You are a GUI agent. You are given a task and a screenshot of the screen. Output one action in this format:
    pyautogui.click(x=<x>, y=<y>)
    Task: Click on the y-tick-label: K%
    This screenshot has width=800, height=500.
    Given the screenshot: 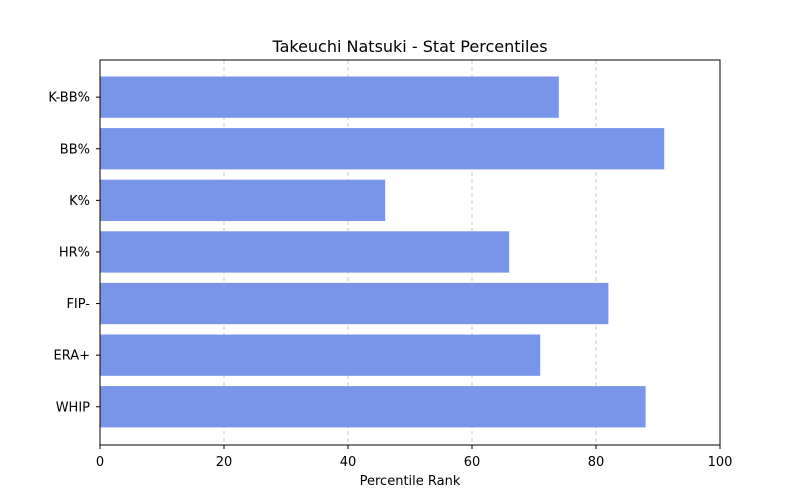 What is the action you would take?
    pyautogui.click(x=79, y=201)
    